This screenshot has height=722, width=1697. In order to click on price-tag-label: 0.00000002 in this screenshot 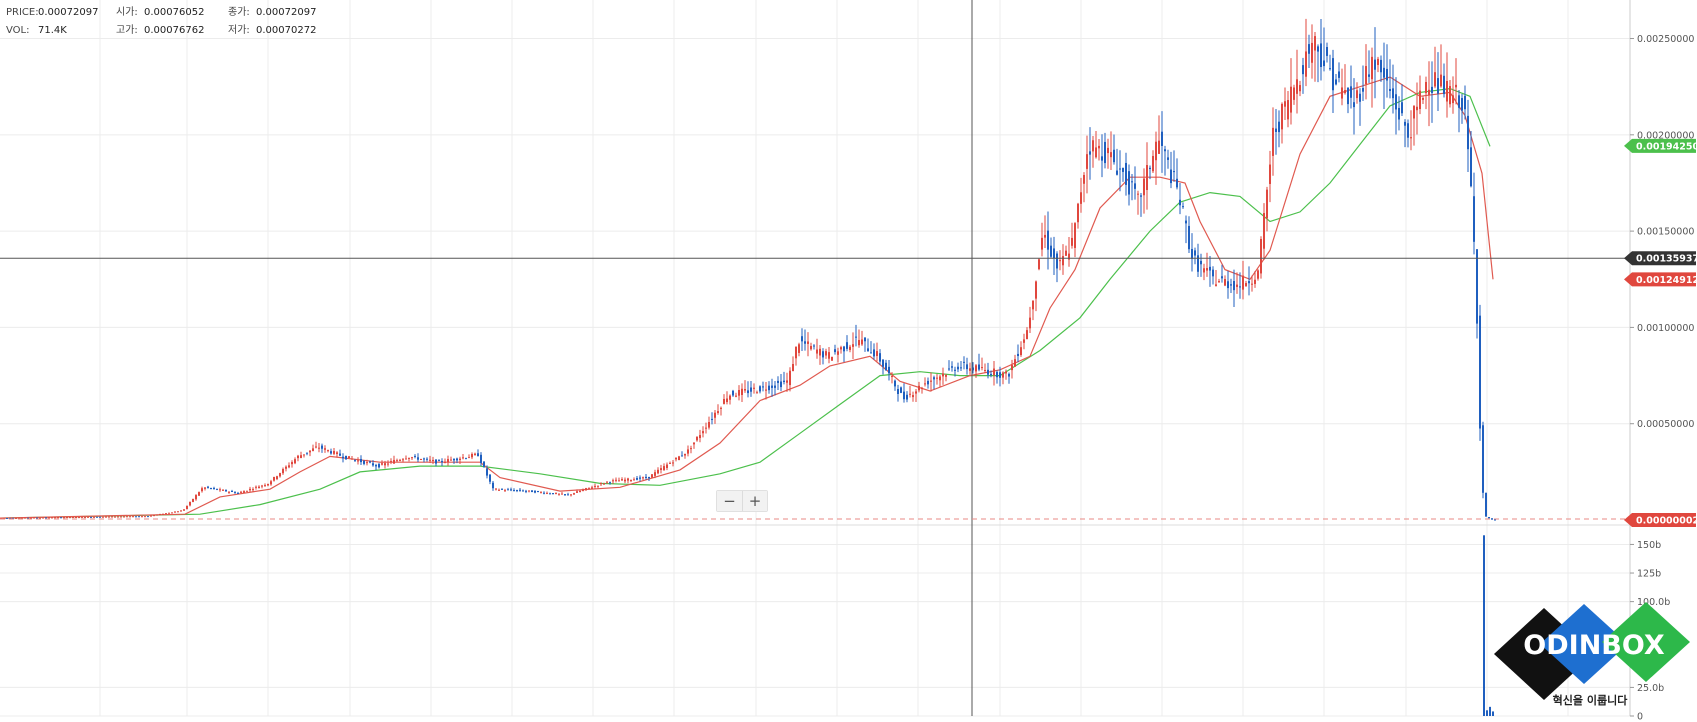, I will do `click(1666, 520)`.